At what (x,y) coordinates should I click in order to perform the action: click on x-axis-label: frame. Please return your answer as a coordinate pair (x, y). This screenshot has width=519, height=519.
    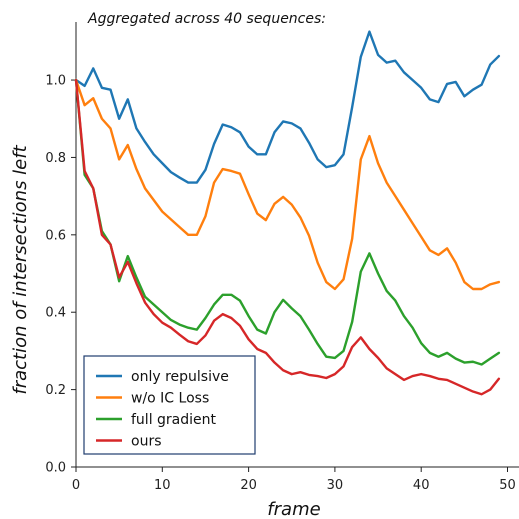
    Looking at the image, I should click on (293, 509).